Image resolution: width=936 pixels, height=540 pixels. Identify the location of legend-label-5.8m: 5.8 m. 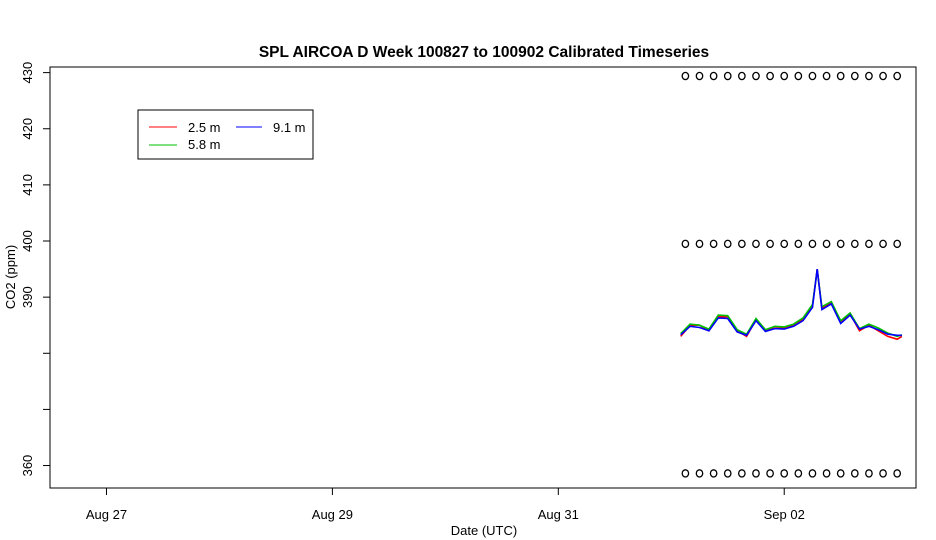
(204, 144).